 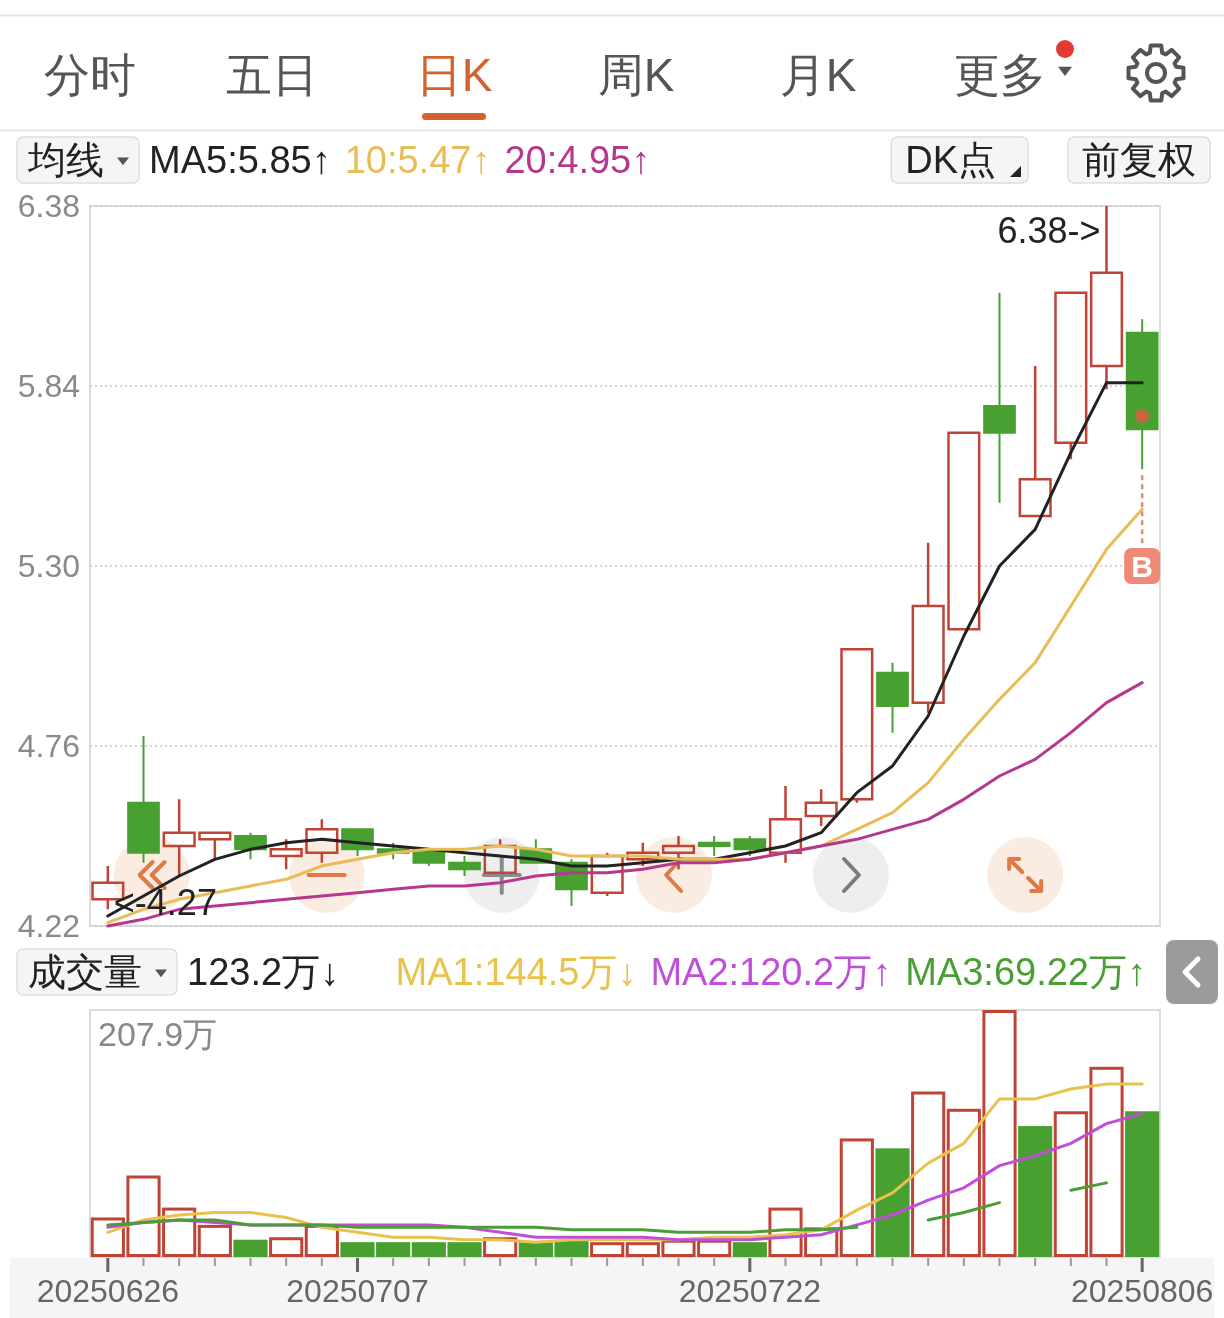 What do you see at coordinates (1139, 160) in the screenshot?
I see `text: 前复权` at bounding box center [1139, 160].